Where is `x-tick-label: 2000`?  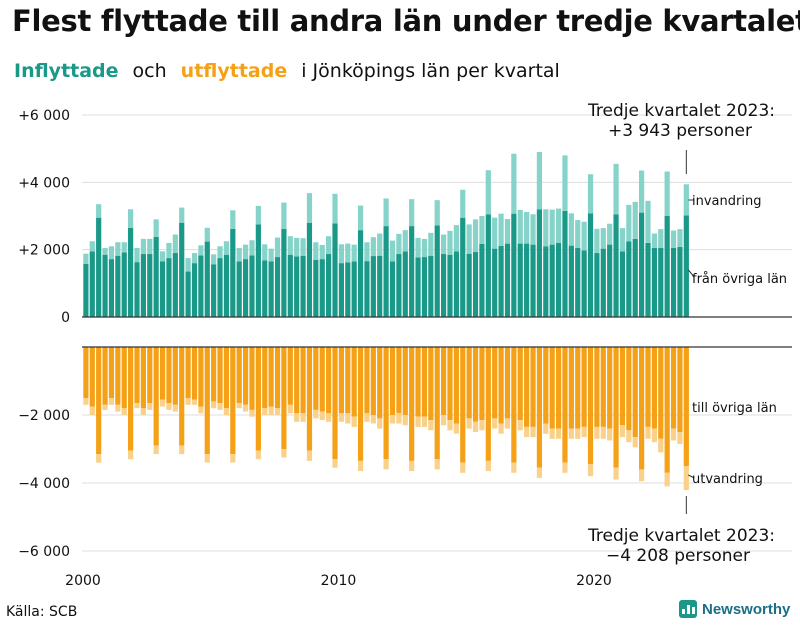
x-tick-label: 2000 is located at coordinates (83, 581).